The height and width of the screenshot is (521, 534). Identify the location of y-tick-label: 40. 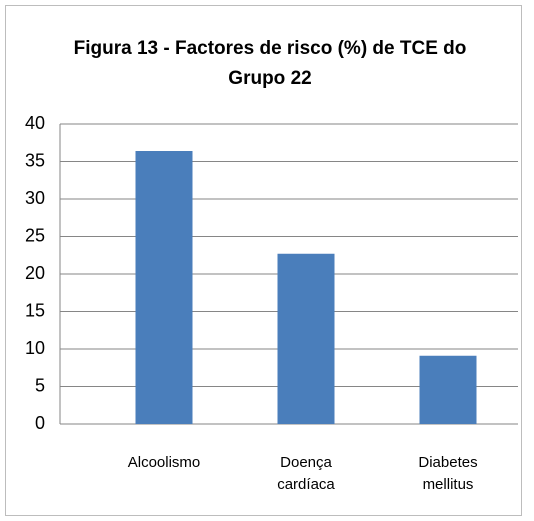
(35, 123).